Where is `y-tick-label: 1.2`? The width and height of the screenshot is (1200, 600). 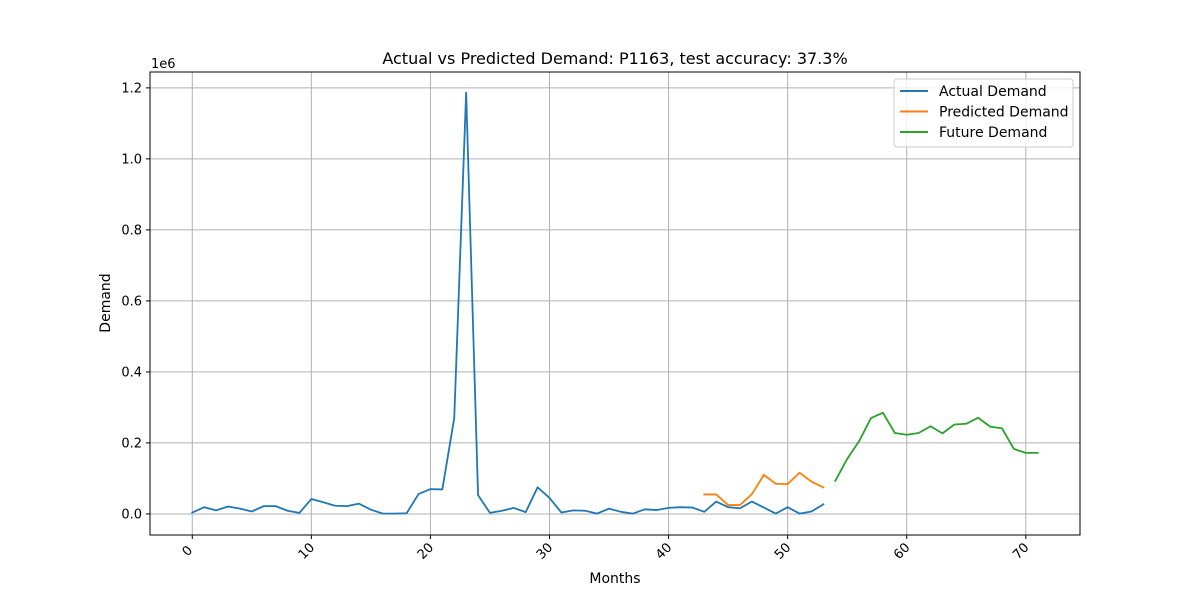 y-tick-label: 1.2 is located at coordinates (131, 88).